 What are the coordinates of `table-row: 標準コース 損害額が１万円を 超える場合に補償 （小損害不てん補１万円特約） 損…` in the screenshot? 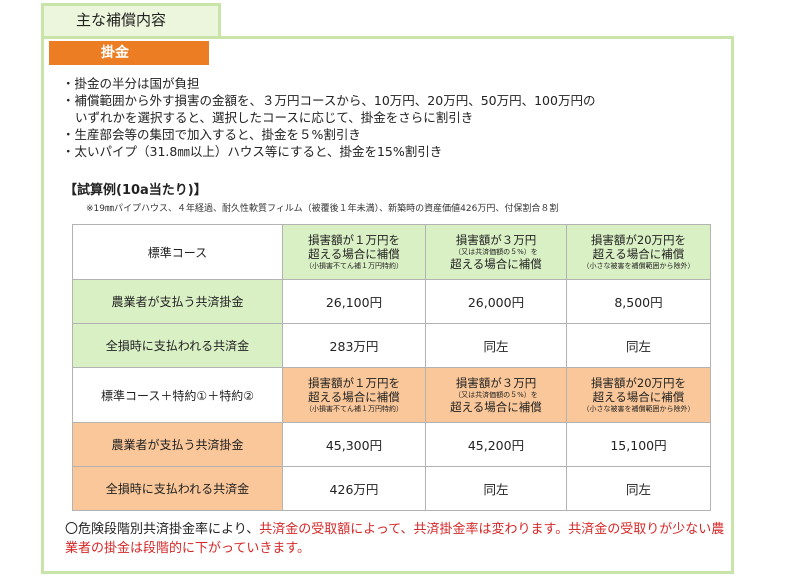 It's located at (392, 252).